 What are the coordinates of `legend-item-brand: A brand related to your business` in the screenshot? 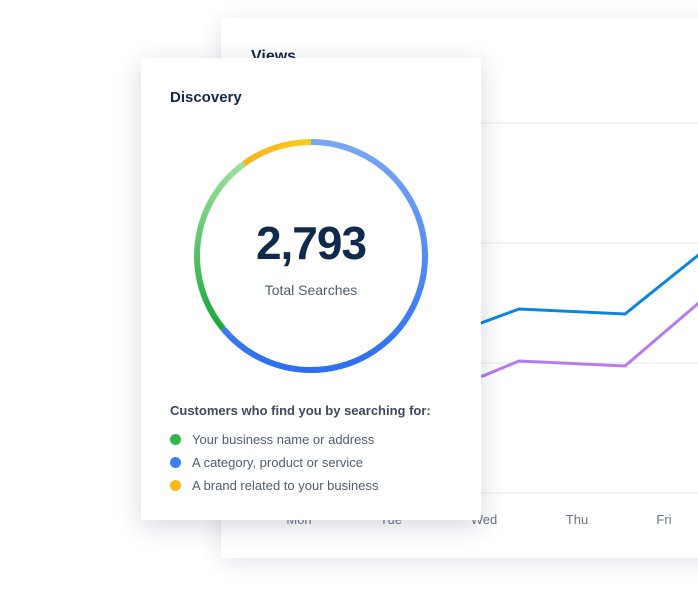 It's located at (274, 485).